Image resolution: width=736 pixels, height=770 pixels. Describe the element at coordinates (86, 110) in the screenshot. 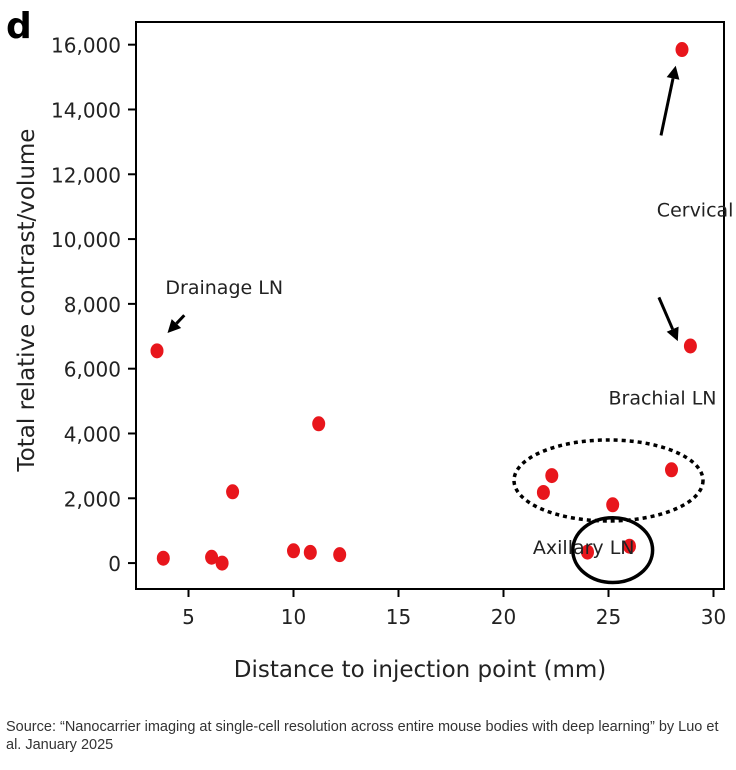

I see `y-tick-label: 14,000` at that location.